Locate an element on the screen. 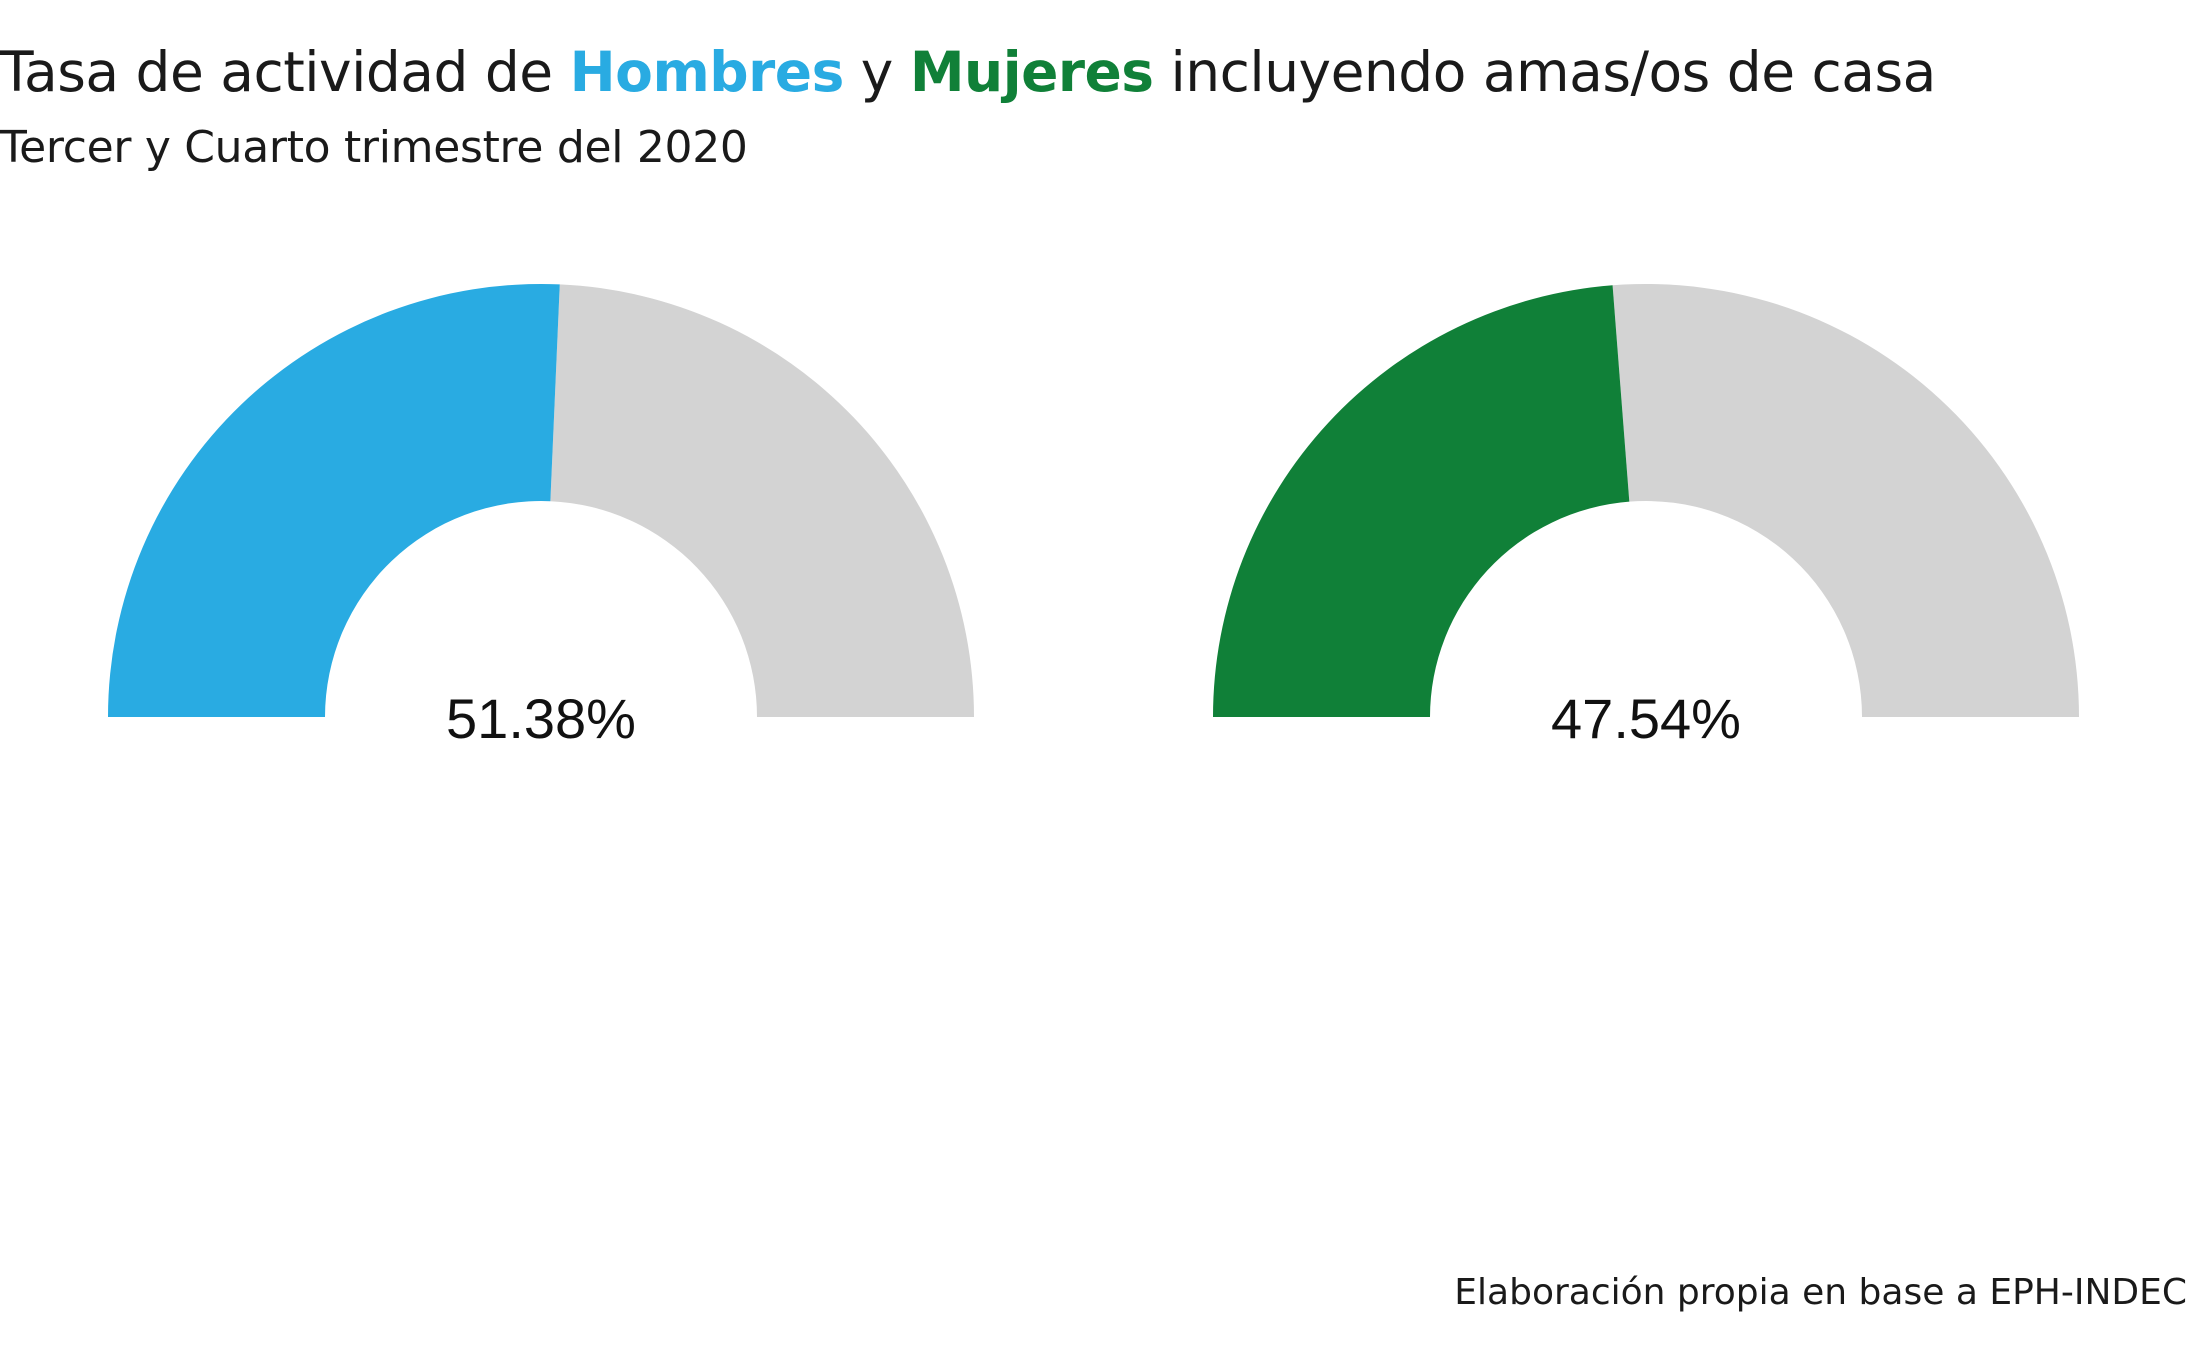  chart-caption: Elaboración propia en base a EPH-INDEC is located at coordinates (1820, 1292).